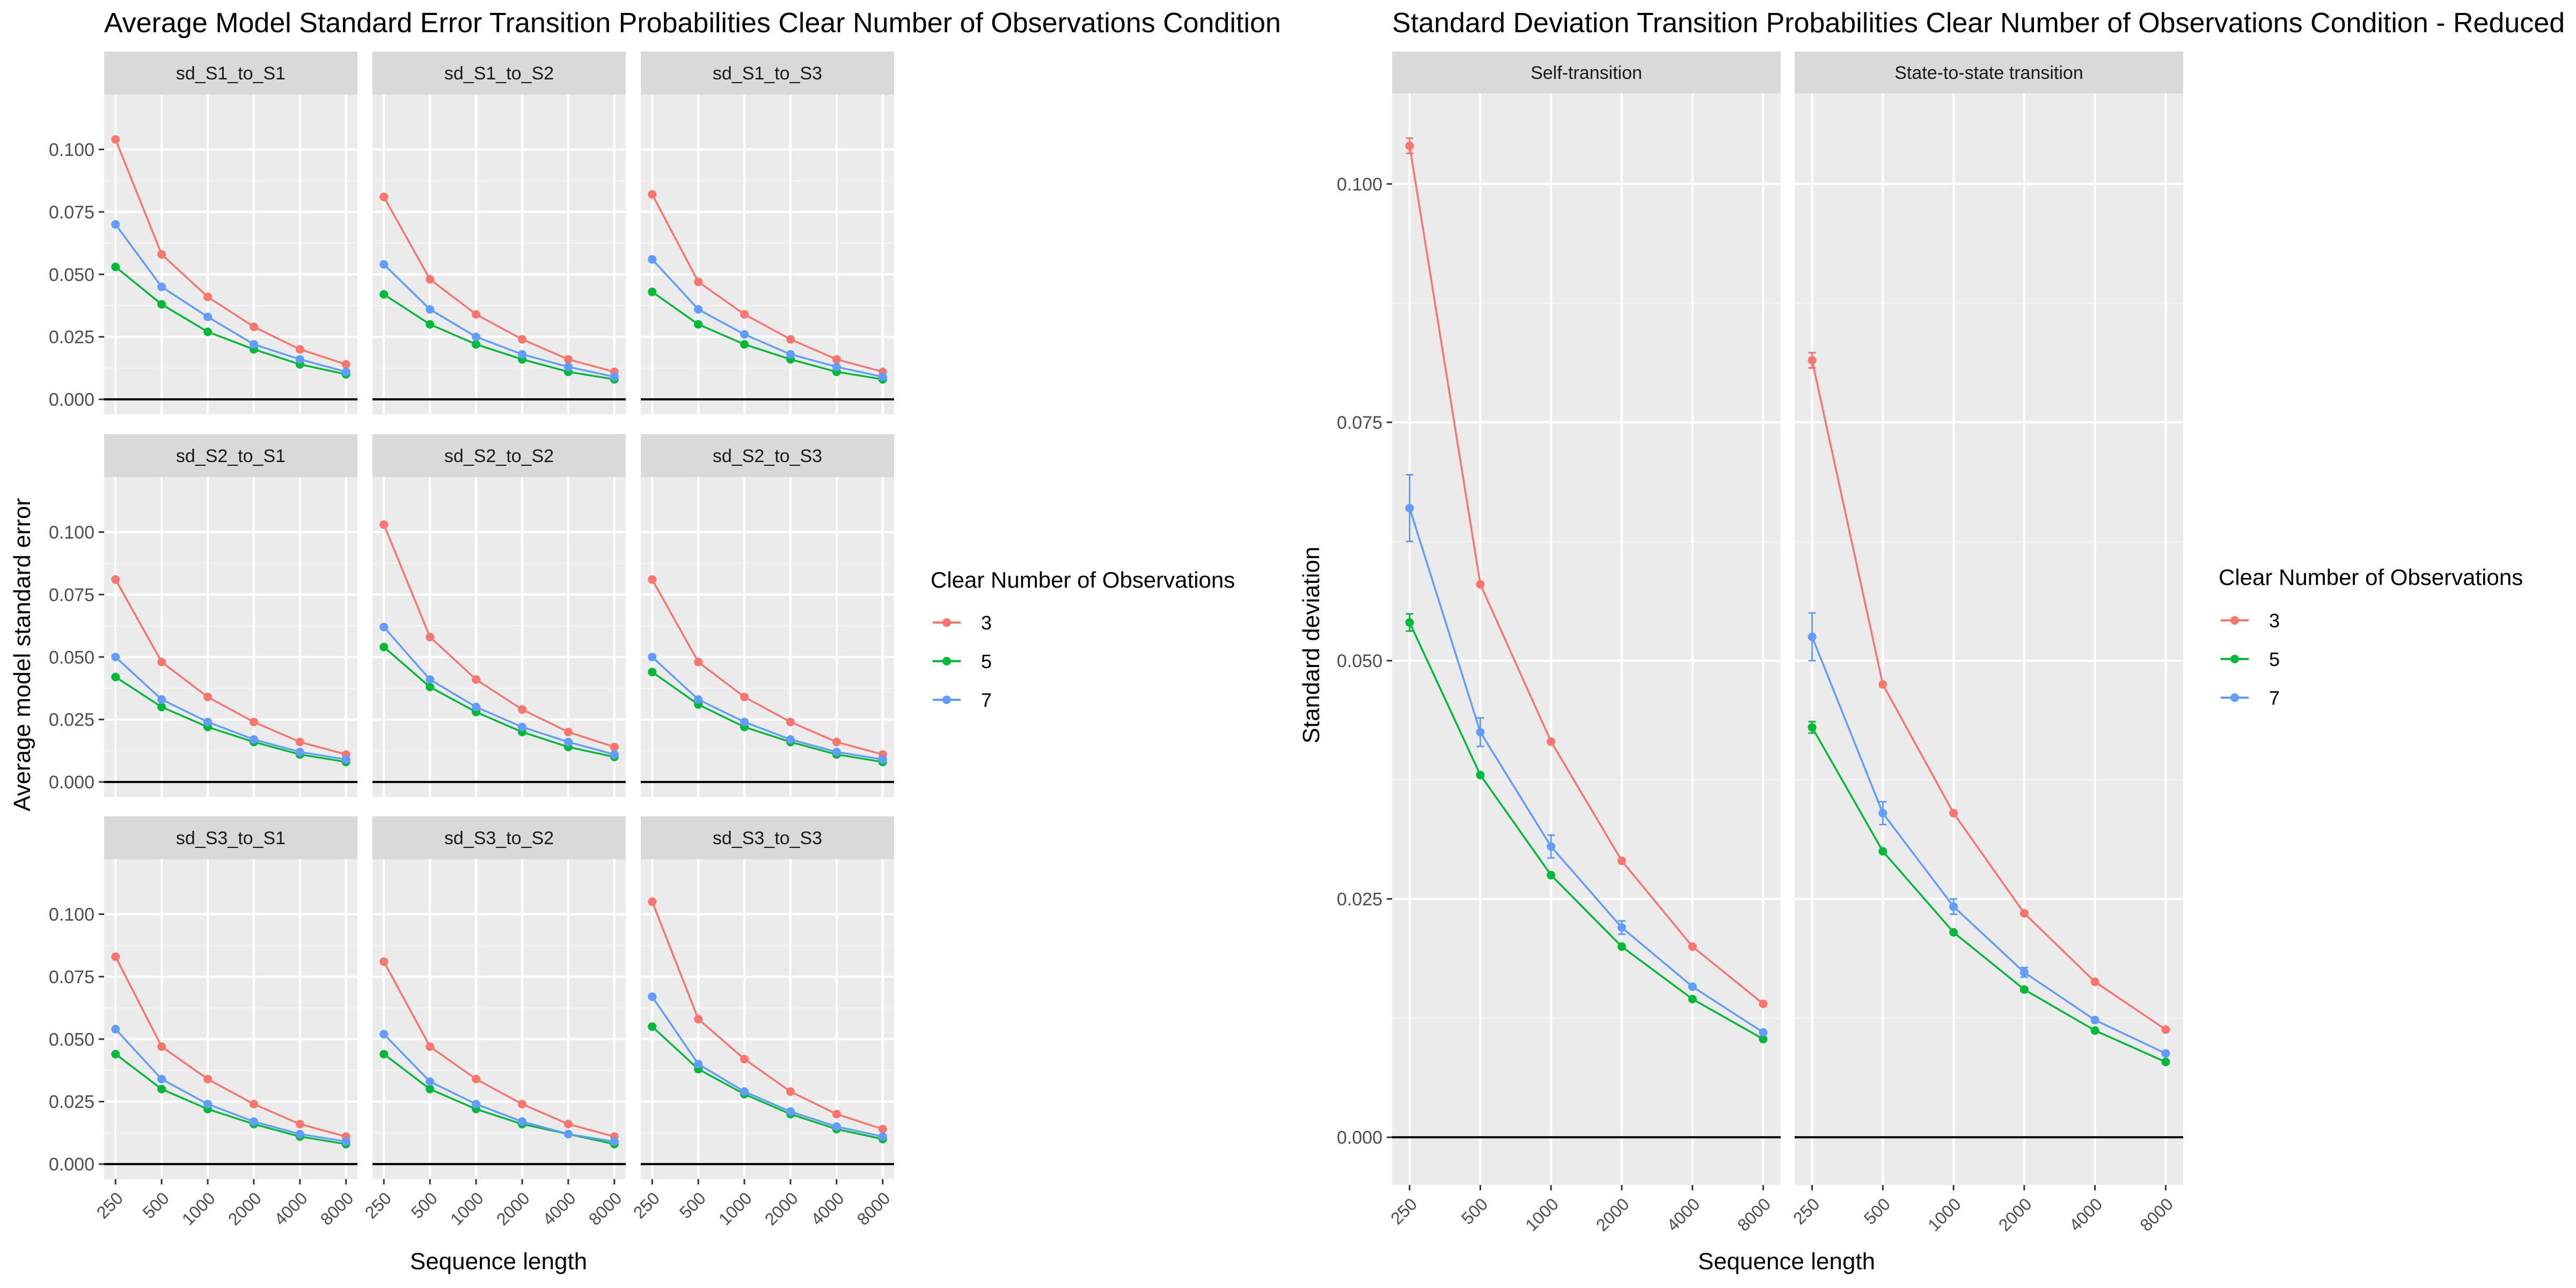 This screenshot has width=2576, height=1288. What do you see at coordinates (71, 720) in the screenshot?
I see `y-tick-label: 0.025` at bounding box center [71, 720].